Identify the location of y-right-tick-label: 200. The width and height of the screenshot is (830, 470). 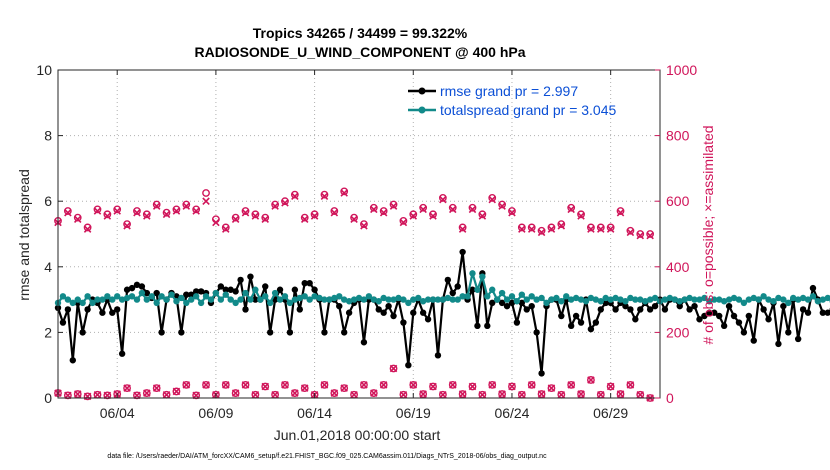
(678, 332).